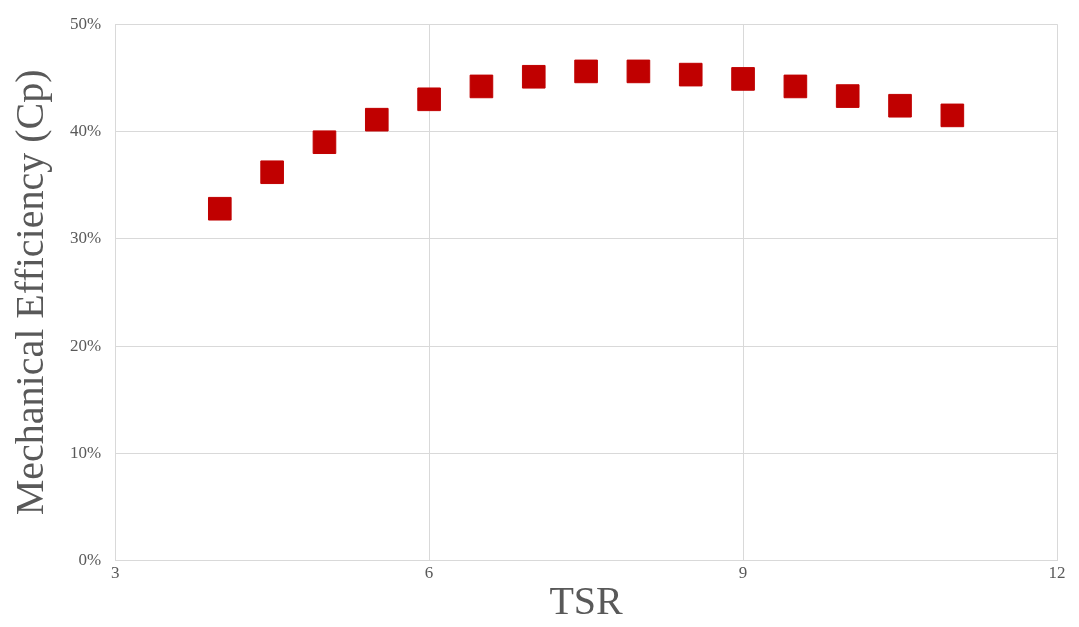 This screenshot has height=627, width=1079. I want to click on y-tick-label: 20%, so click(85, 345).